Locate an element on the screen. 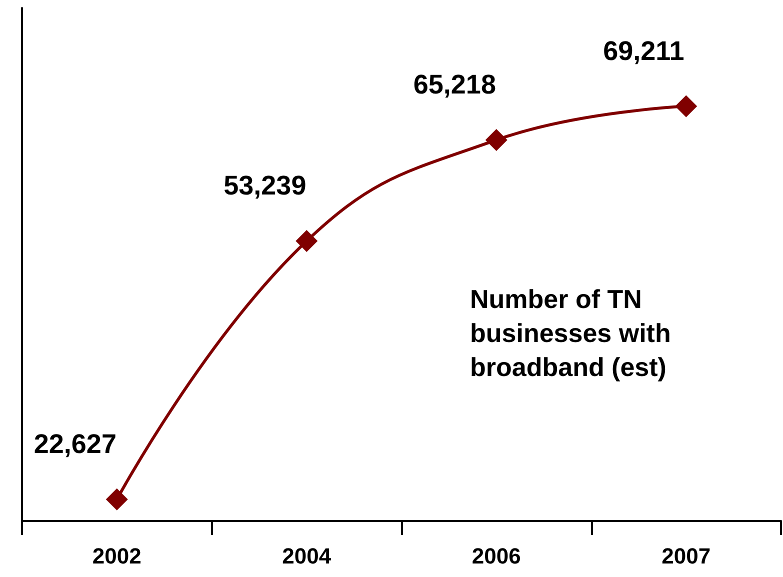 Image resolution: width=783 pixels, height=577 pixels. x-tick-label: 2006 is located at coordinates (496, 556).